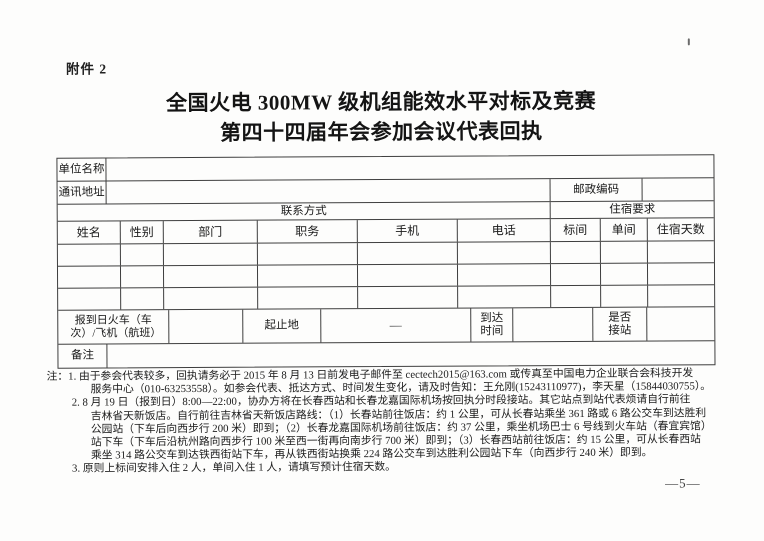  What do you see at coordinates (492, 325) in the screenshot?
I see `arrival-time-label: 到达时间` at bounding box center [492, 325].